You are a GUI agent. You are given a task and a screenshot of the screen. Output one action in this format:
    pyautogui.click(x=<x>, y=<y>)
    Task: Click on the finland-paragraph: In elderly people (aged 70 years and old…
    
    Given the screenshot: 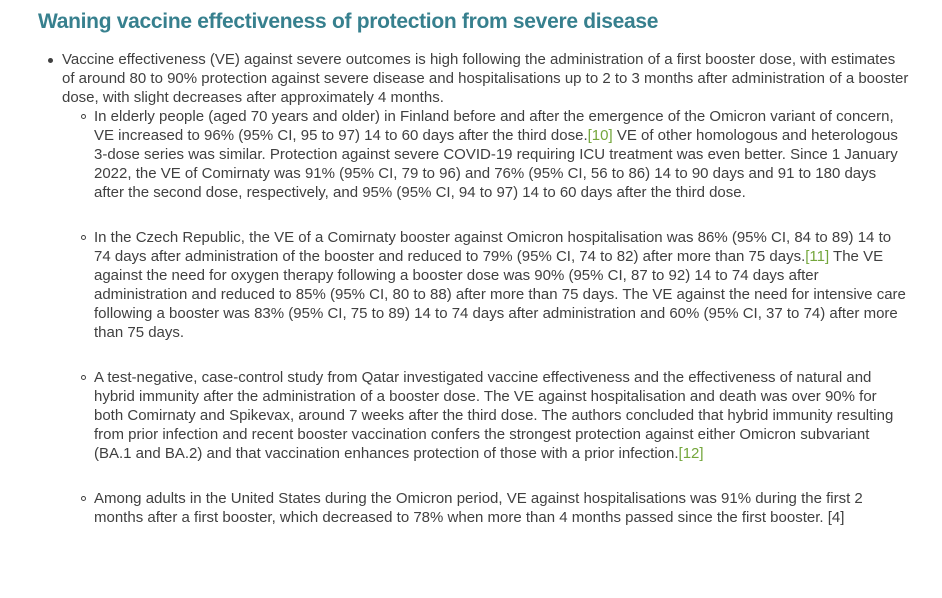 What is the action you would take?
    pyautogui.click(x=502, y=154)
    